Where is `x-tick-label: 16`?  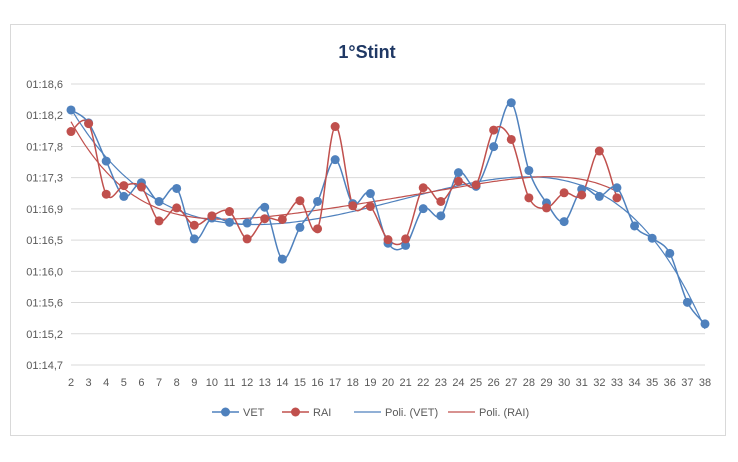 x-tick-label: 16 is located at coordinates (317, 383).